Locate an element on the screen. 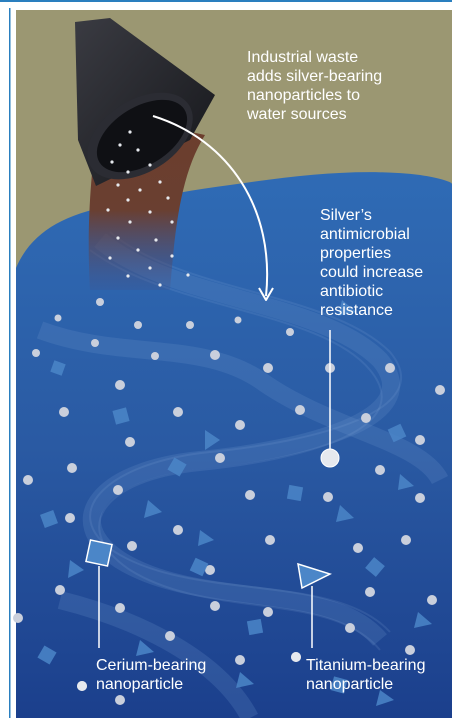 The image size is (452, 718). pipe-icon is located at coordinates (145, 102).